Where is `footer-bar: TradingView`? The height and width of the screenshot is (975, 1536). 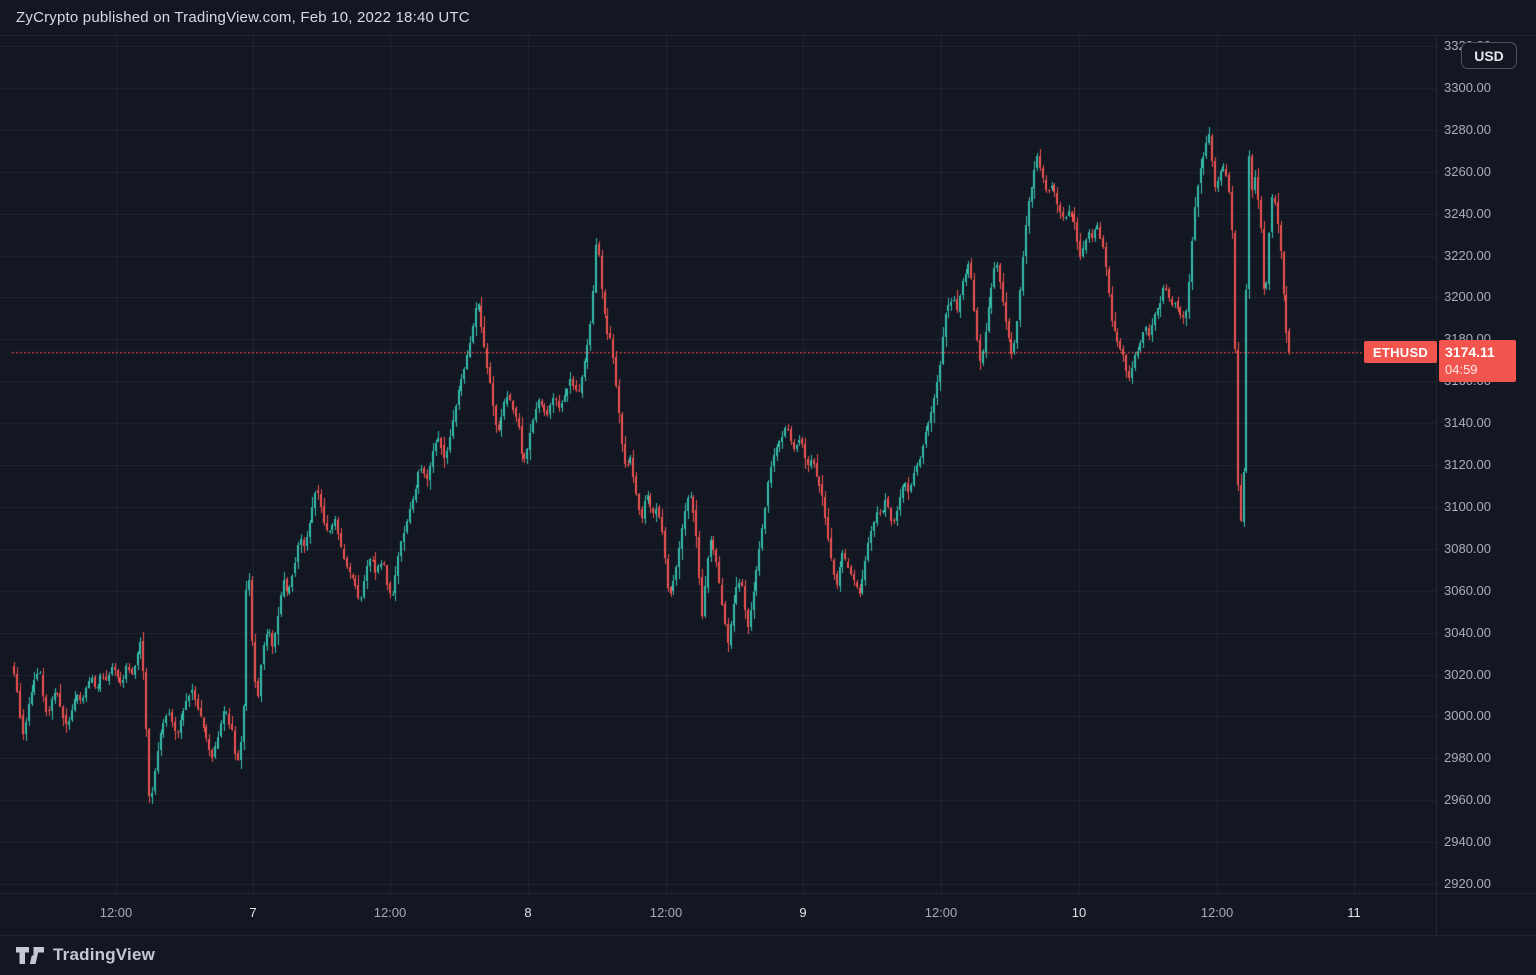
footer-bar: TradingView is located at coordinates (768, 955).